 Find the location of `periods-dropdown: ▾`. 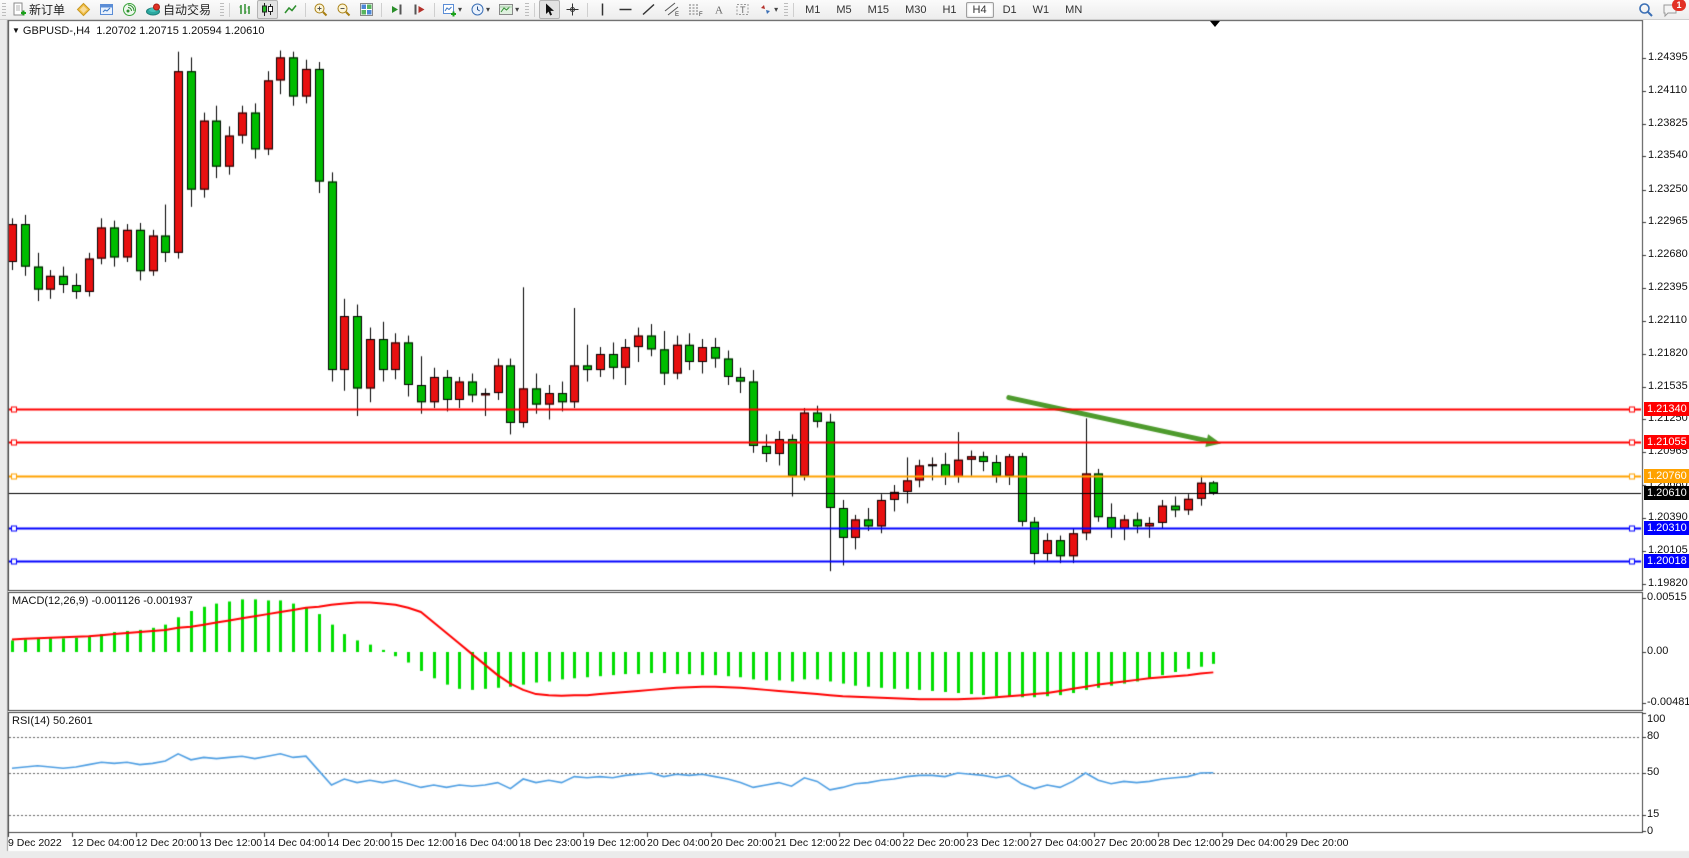

periods-dropdown: ▾ is located at coordinates (480, 9).